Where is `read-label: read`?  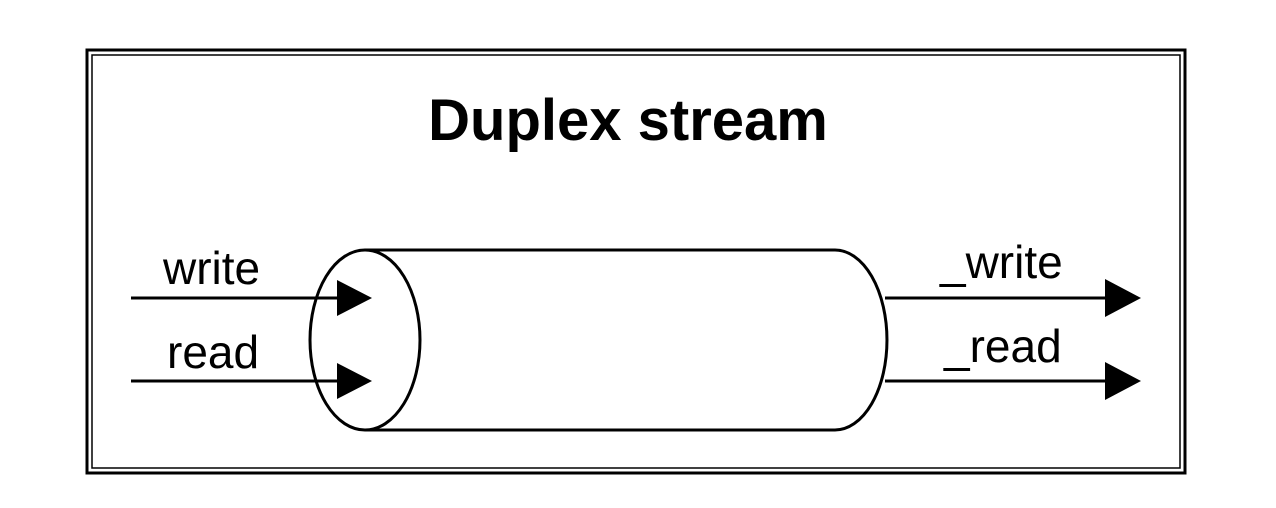 read-label: read is located at coordinates (213, 352).